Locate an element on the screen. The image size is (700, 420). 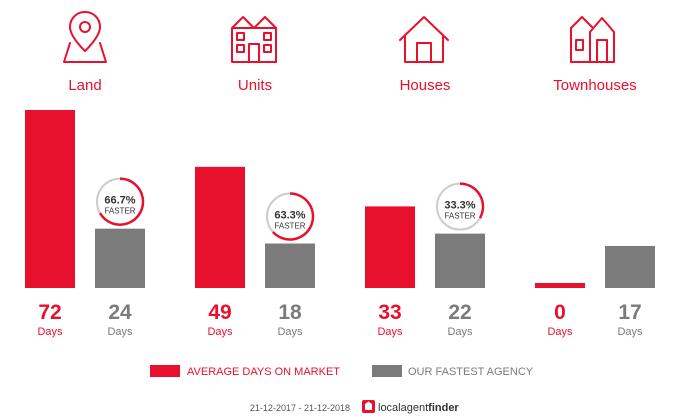
apartment-building-icon is located at coordinates (254, 39).